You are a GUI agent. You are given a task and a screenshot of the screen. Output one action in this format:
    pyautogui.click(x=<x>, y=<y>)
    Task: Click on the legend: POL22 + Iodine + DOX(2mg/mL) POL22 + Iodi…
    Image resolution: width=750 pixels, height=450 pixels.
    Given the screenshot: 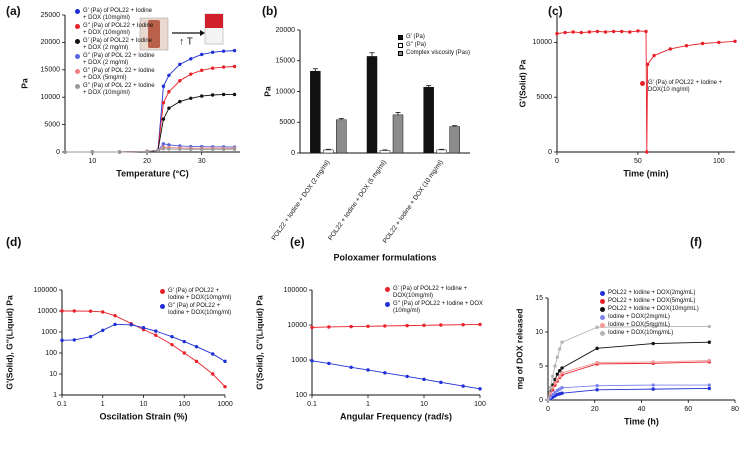 What is the action you would take?
    pyautogui.click(x=667, y=314)
    